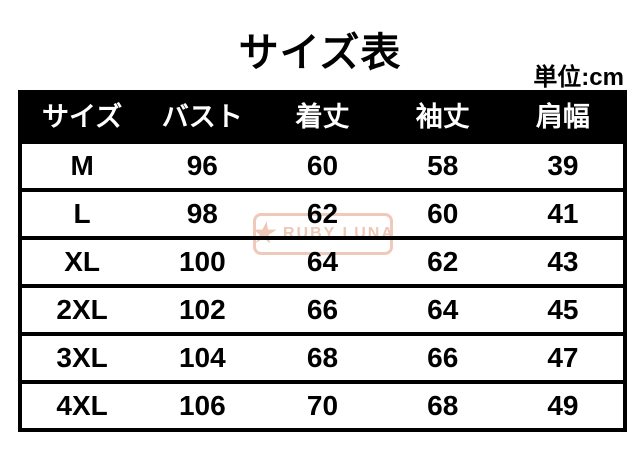 Image resolution: width=640 pixels, height=466 pixels. Describe the element at coordinates (563, 357) in the screenshot. I see `cell-shoulder: 47` at that location.